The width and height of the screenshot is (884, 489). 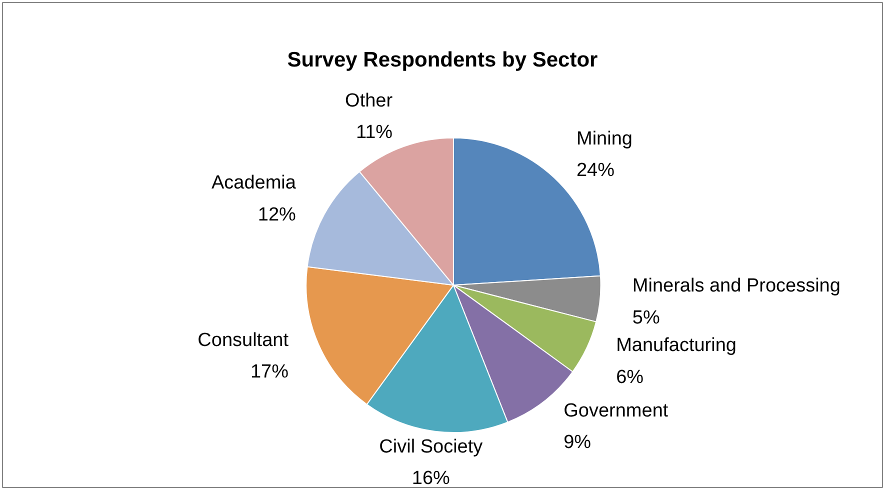 What do you see at coordinates (269, 372) in the screenshot?
I see `data-label: 17%` at bounding box center [269, 372].